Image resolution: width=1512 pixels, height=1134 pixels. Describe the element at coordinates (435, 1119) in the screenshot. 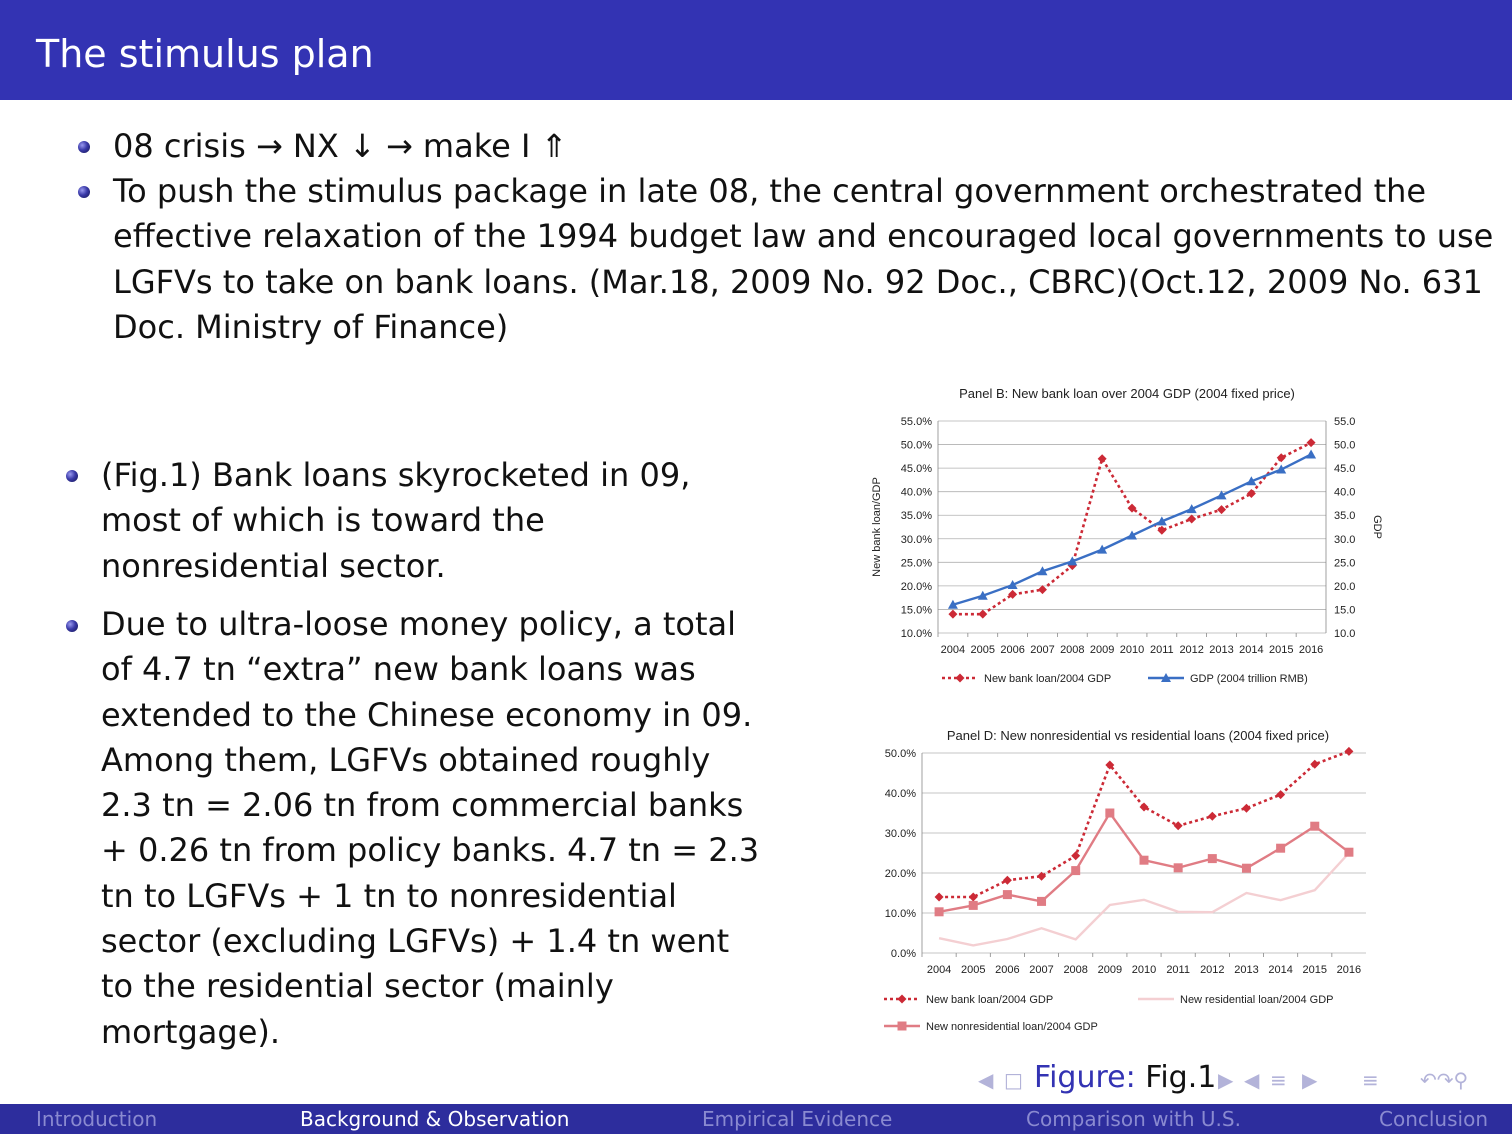

I see `footer-section-background: Background & Observation` at that location.